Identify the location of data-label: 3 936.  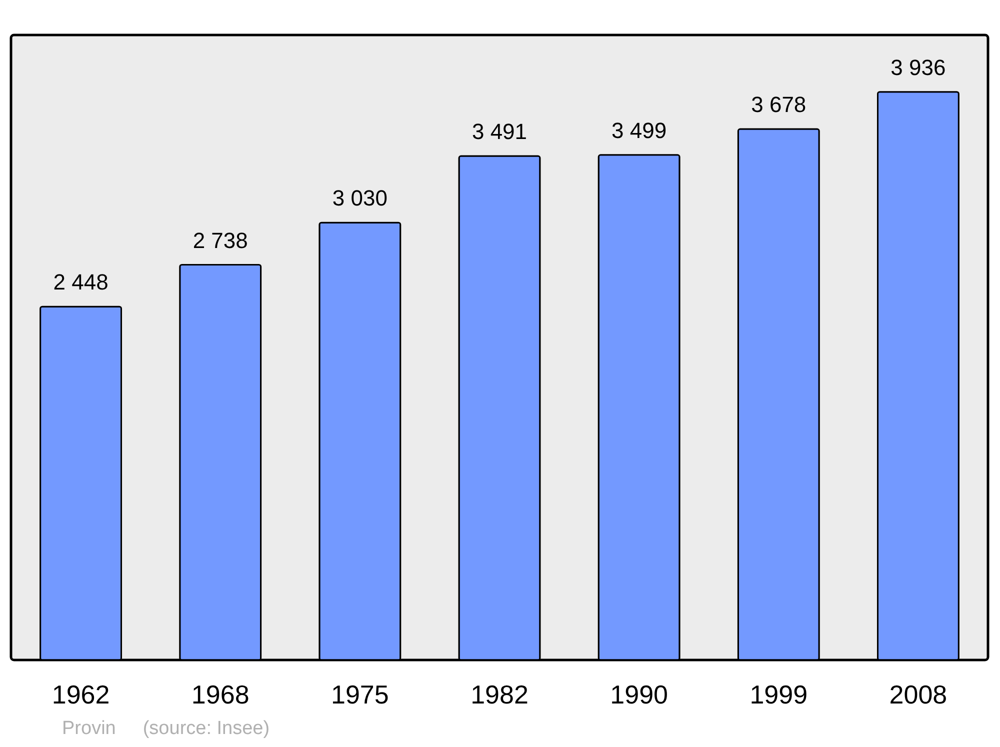
(918, 67).